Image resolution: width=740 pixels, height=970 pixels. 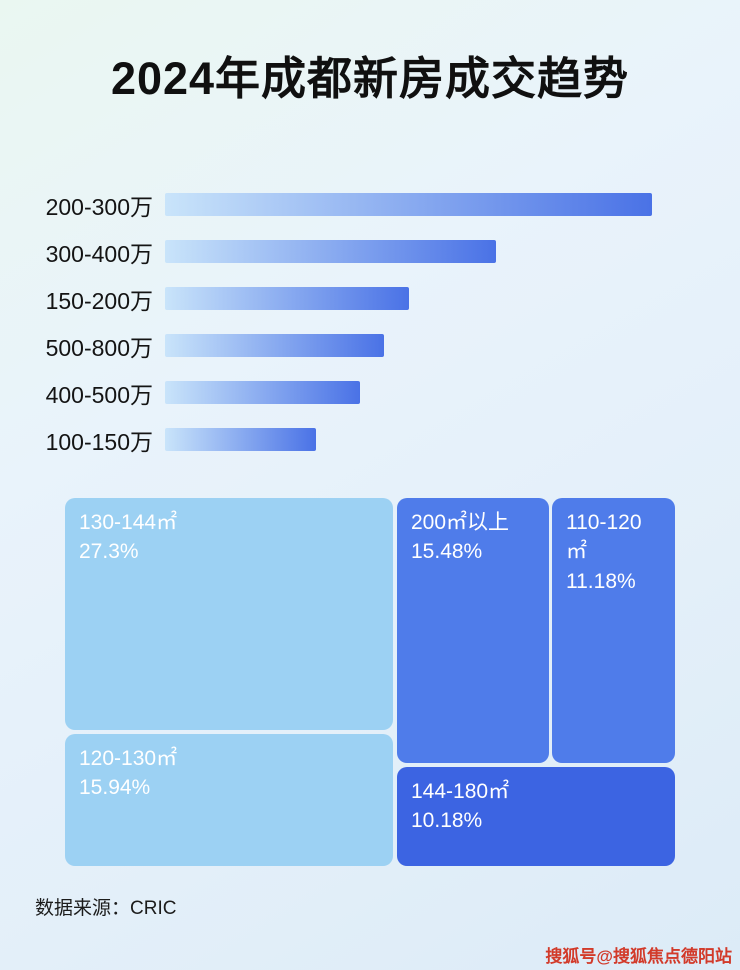 I want to click on treemap-block-value: 15.48%, so click(x=447, y=552).